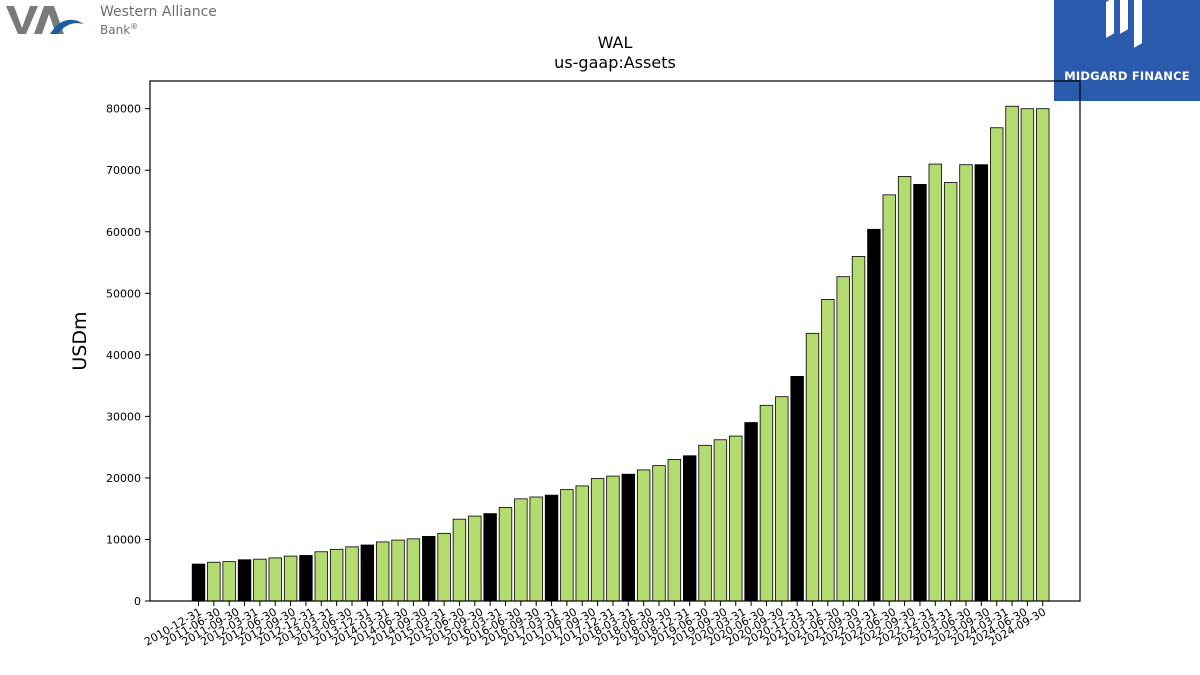 This screenshot has height=675, width=1200. I want to click on y-axis-label: USDm, so click(80, 340).